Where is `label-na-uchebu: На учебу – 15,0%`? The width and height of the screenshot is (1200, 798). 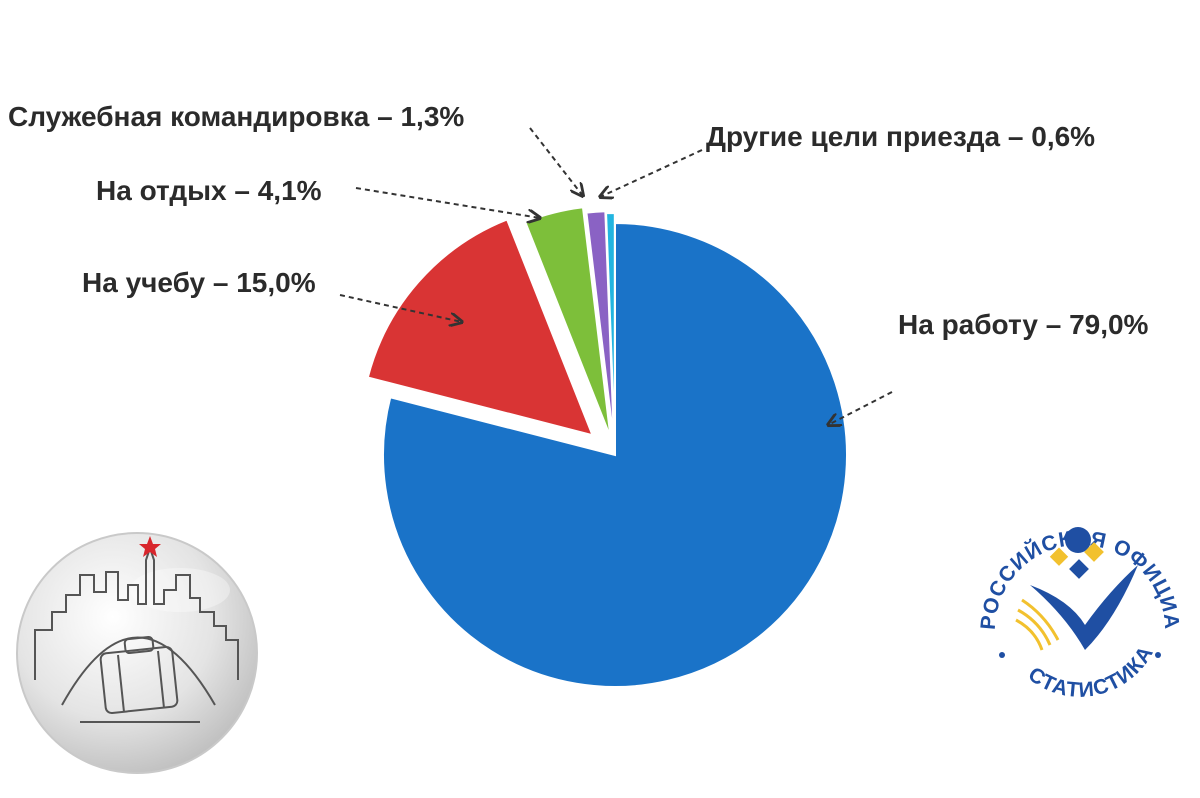
label-na-uchebu: На учебу – 15,0% is located at coordinates (199, 282).